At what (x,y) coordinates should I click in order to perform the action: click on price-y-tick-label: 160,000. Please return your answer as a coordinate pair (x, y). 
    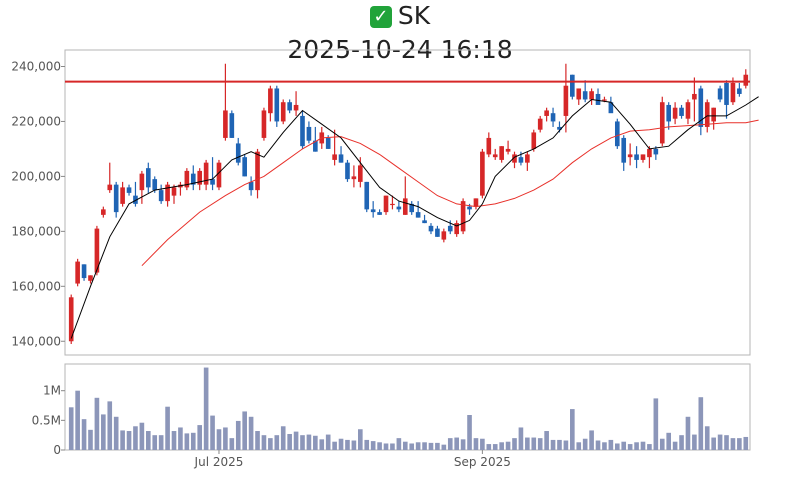
    Looking at the image, I should click on (36, 286).